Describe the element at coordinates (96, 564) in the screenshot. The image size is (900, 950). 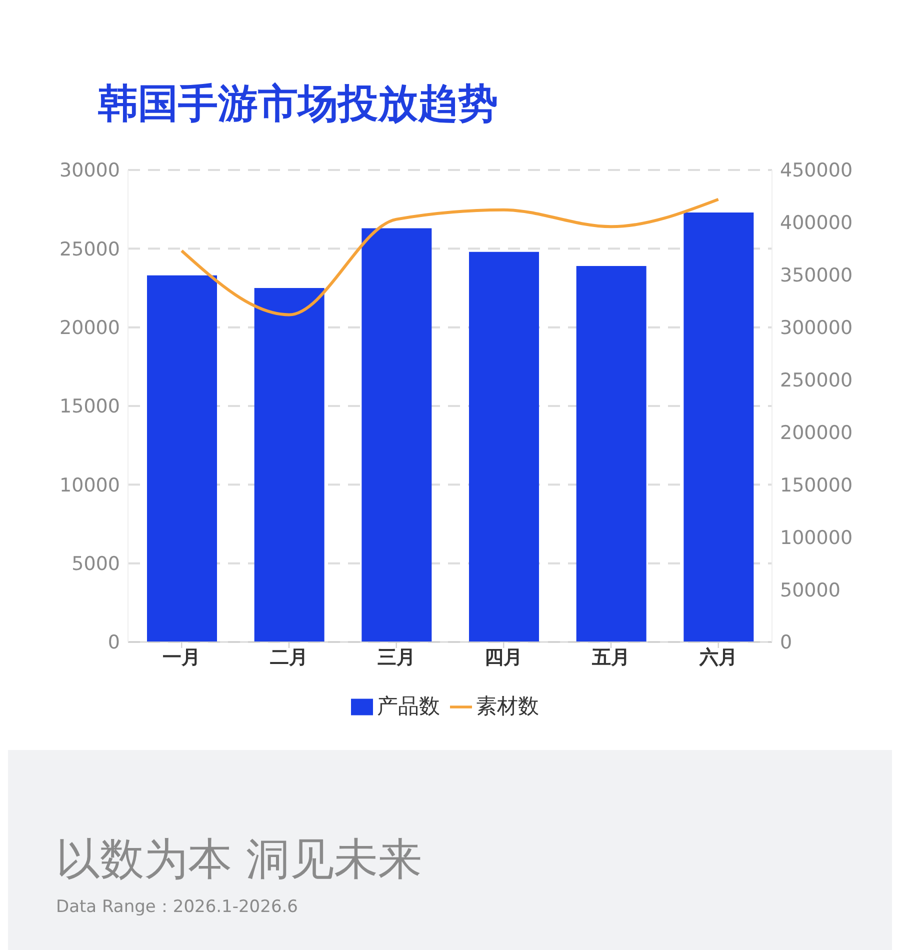
I see `y-tick-label: 5000` at that location.